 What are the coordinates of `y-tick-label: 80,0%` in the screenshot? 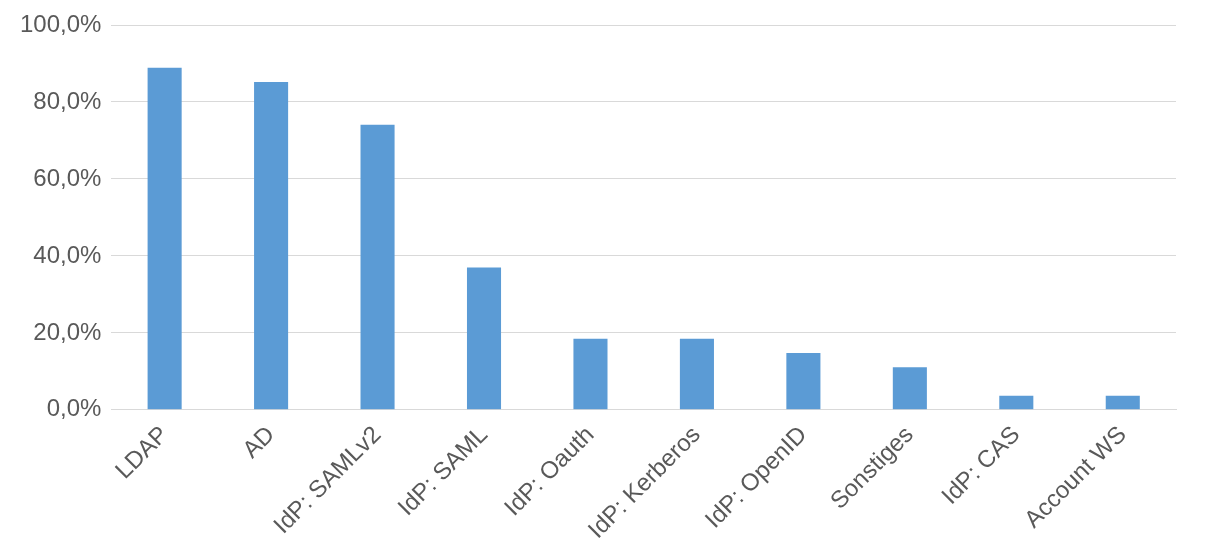 It's located at (67, 100).